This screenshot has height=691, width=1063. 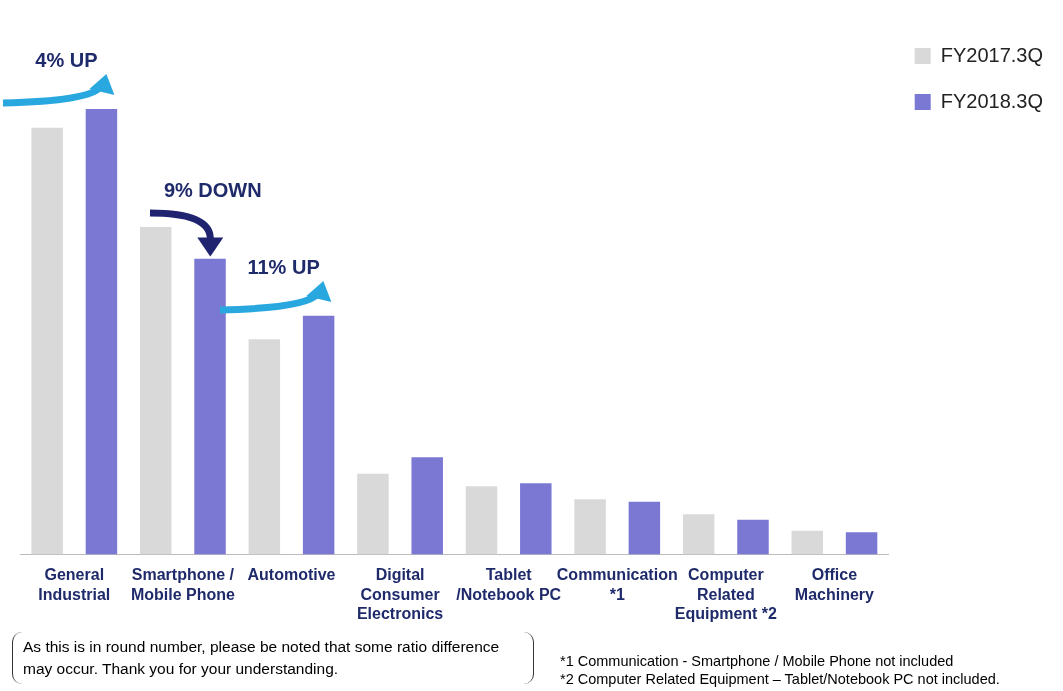 I want to click on x-tick-label: General Industrial, so click(x=74, y=584).